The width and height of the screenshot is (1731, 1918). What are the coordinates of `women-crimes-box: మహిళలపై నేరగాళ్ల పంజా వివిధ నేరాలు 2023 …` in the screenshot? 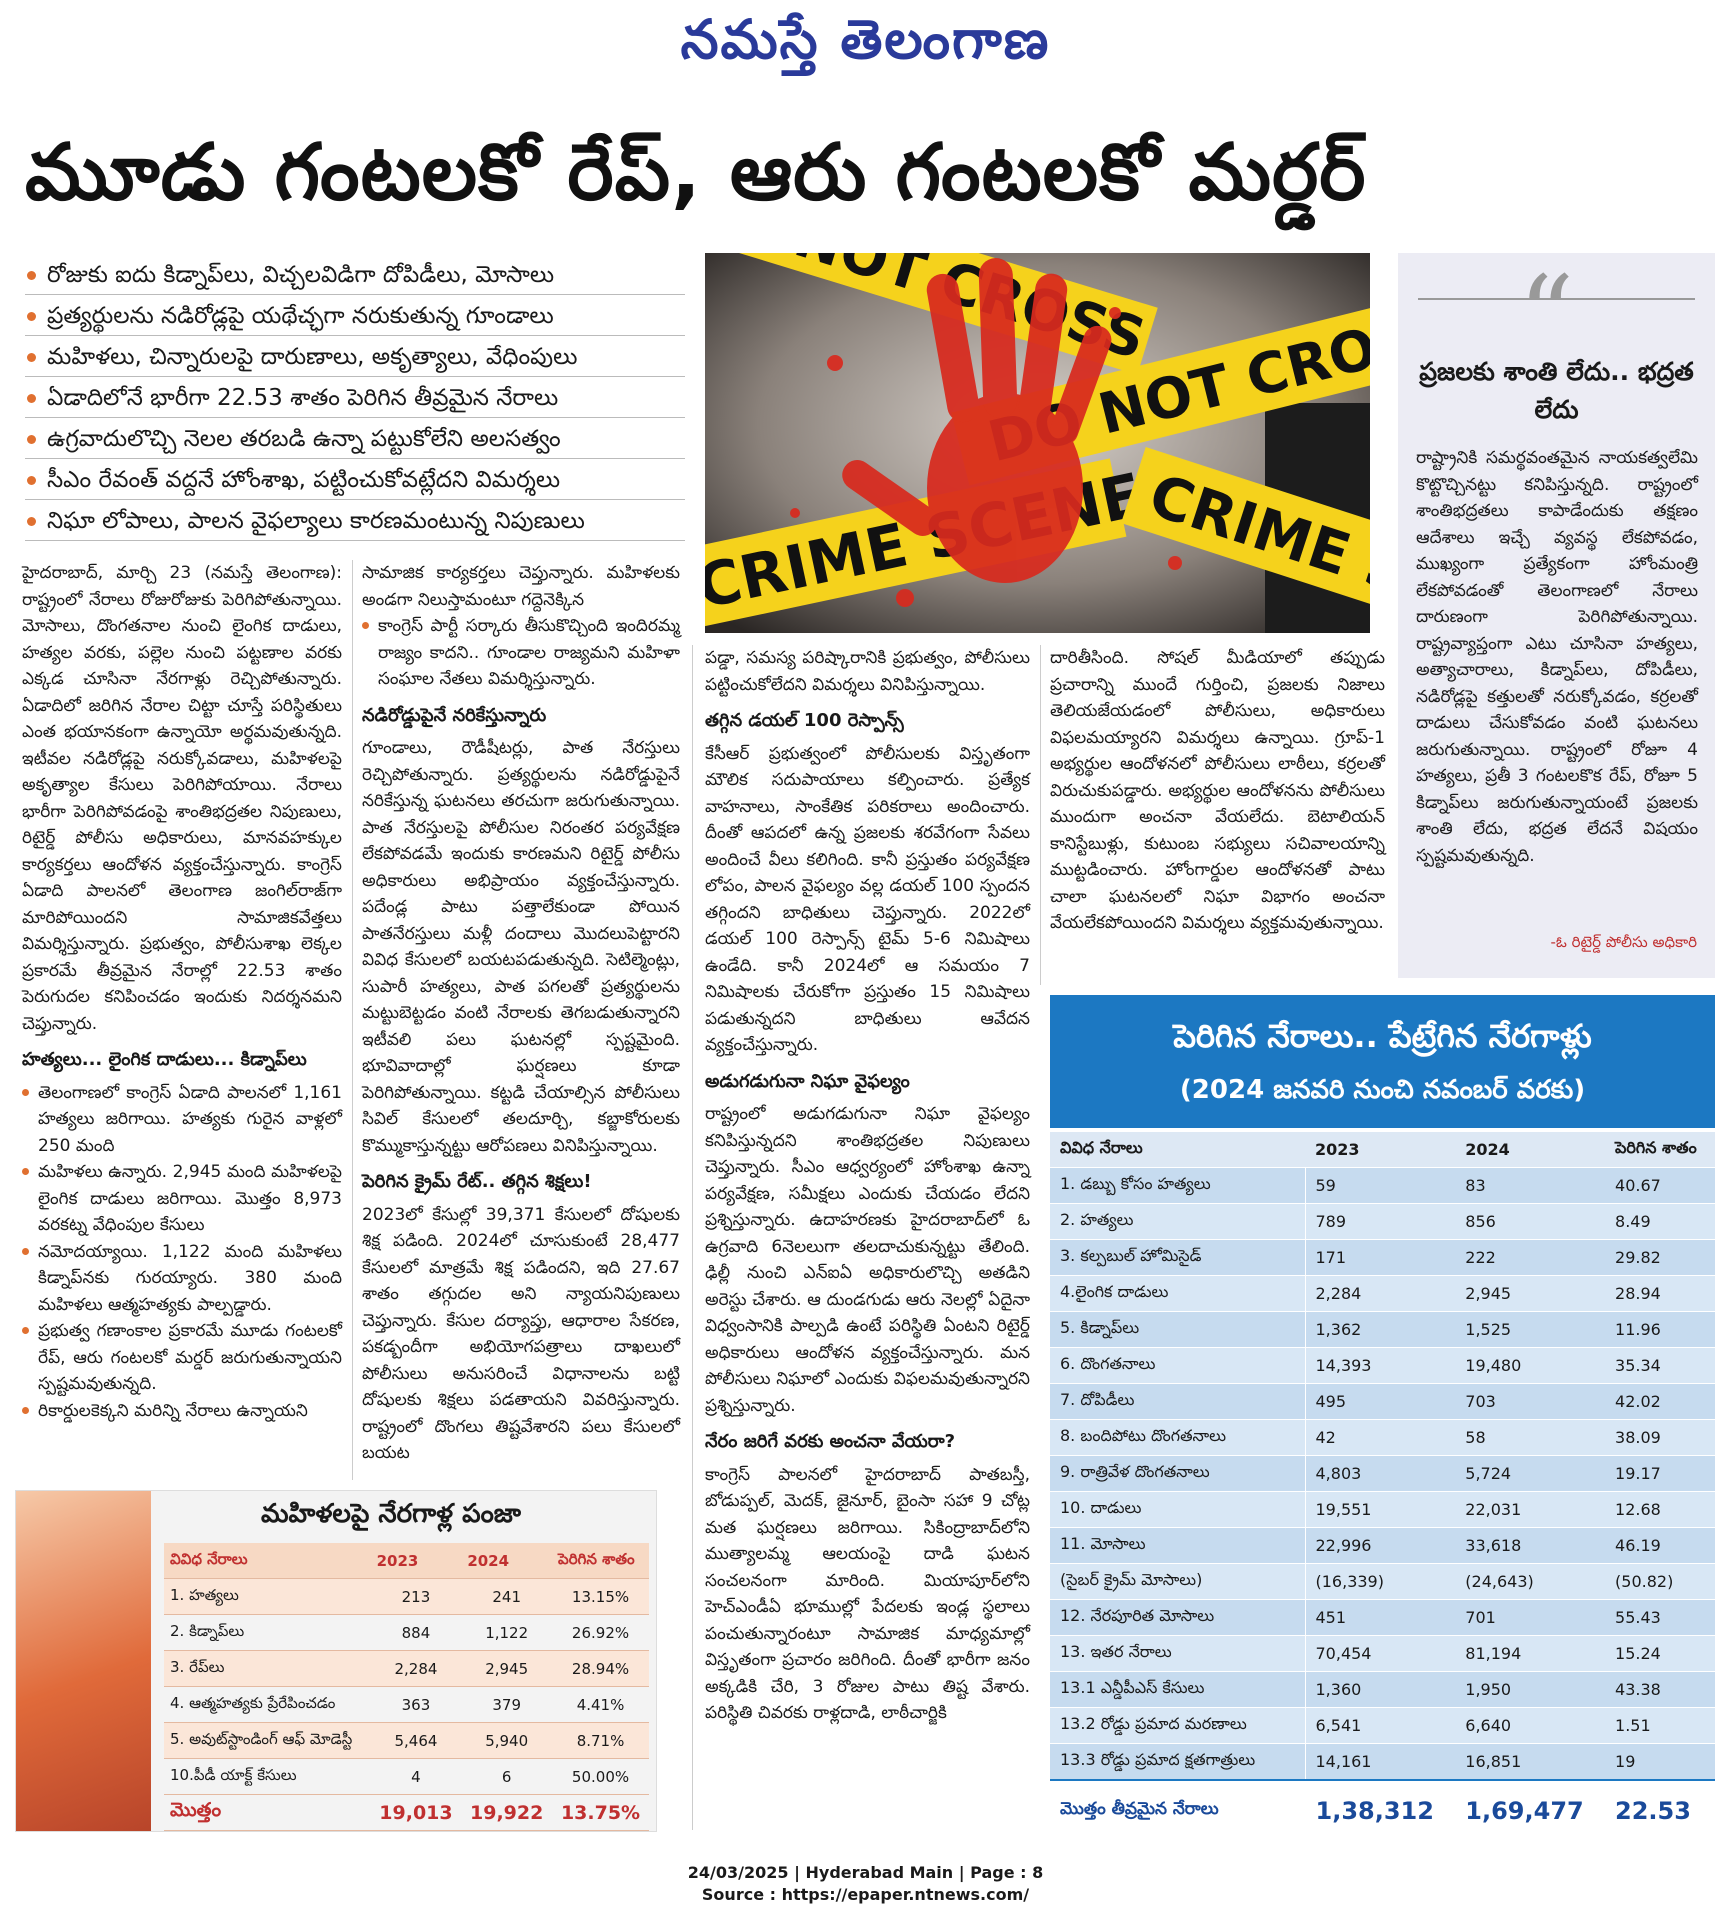 It's located at (336, 1661).